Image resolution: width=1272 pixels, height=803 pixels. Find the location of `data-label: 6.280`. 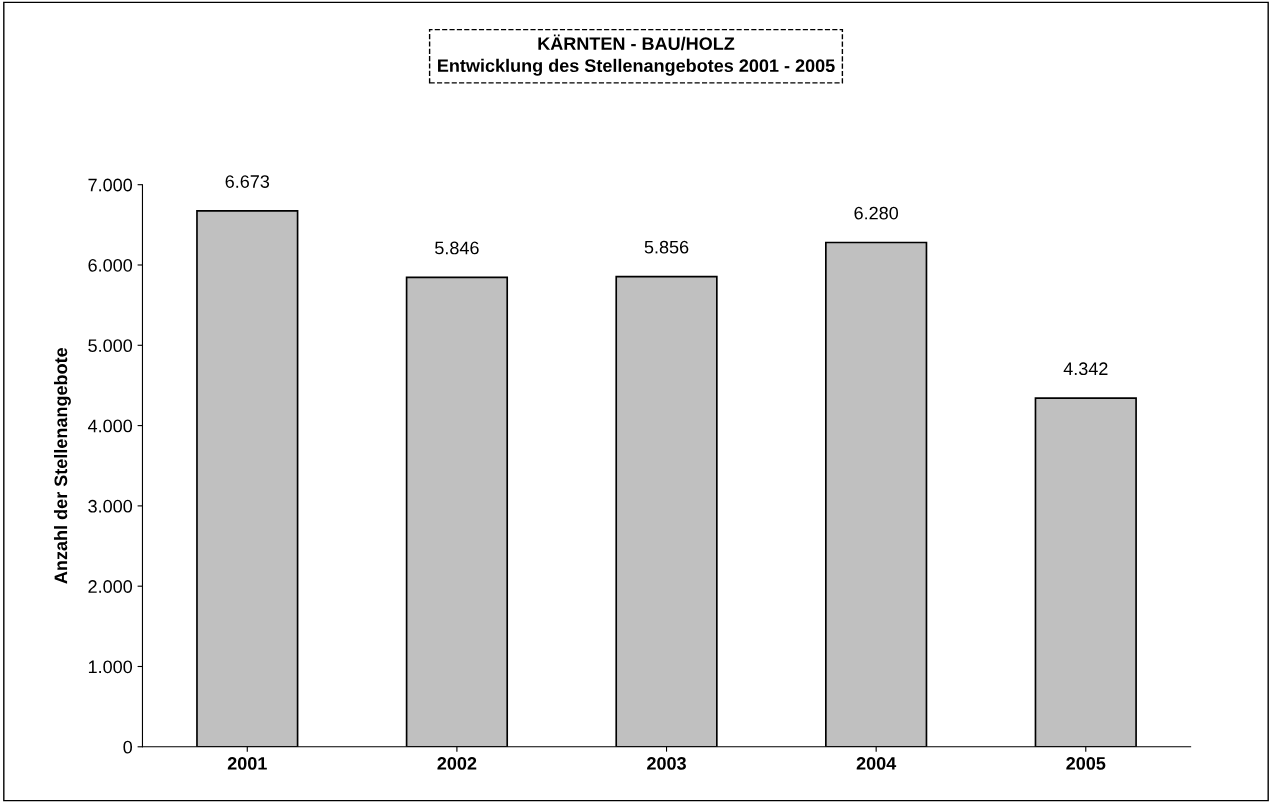

data-label: 6.280 is located at coordinates (876, 213).